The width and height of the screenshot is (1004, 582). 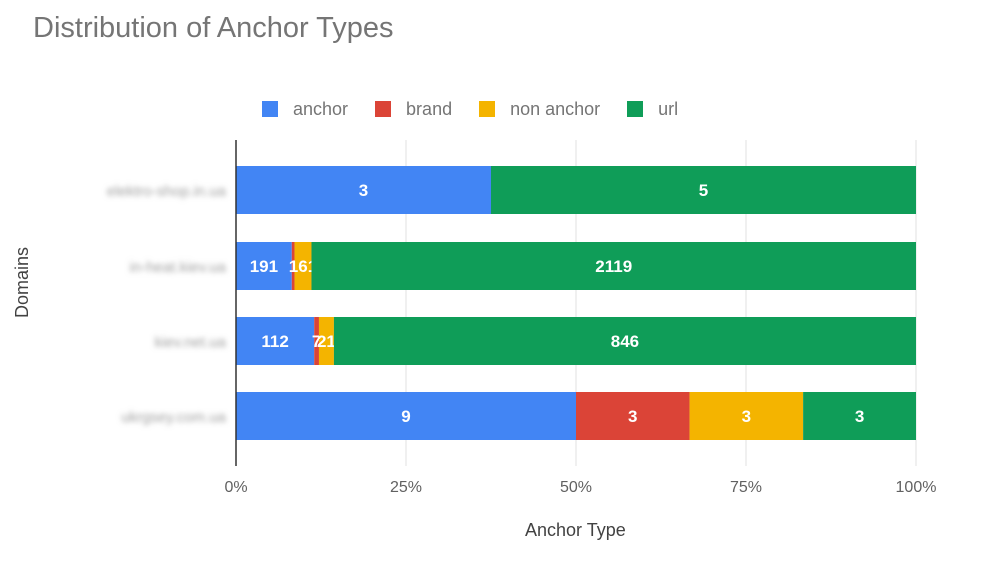 I want to click on x-tick-label: 50%, so click(x=576, y=487).